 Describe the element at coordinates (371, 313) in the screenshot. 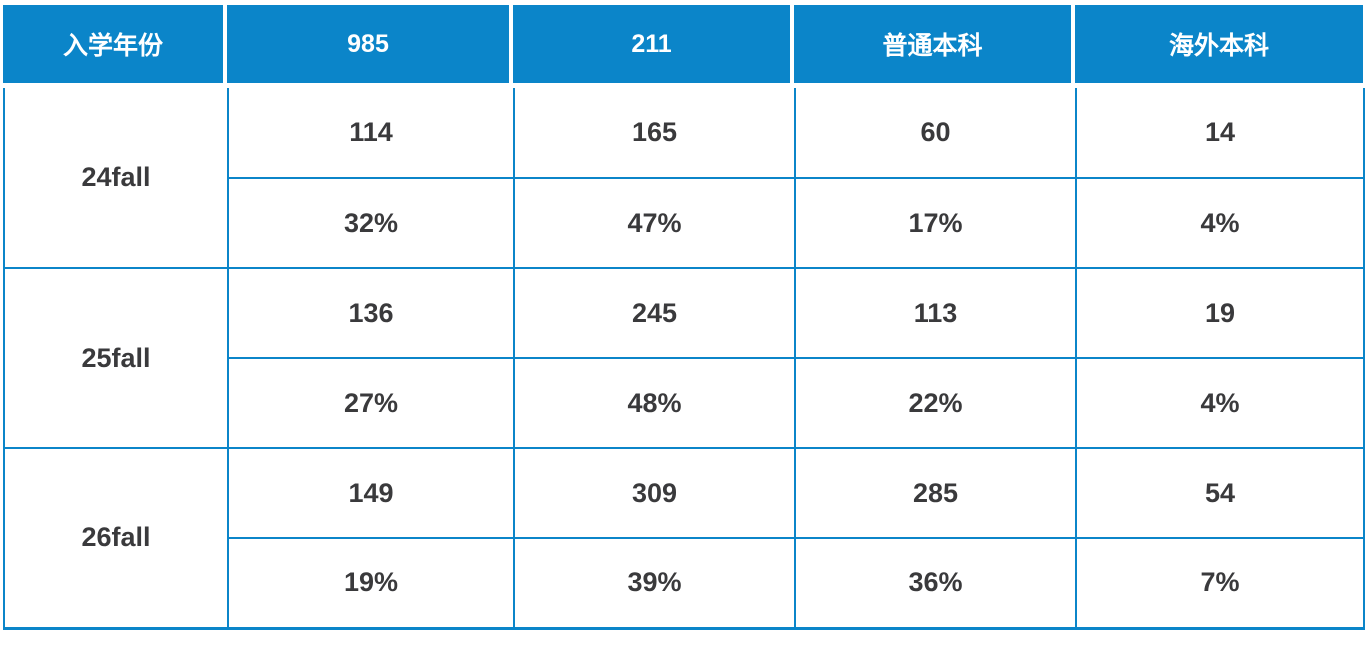

I see `count-cell: 136` at that location.